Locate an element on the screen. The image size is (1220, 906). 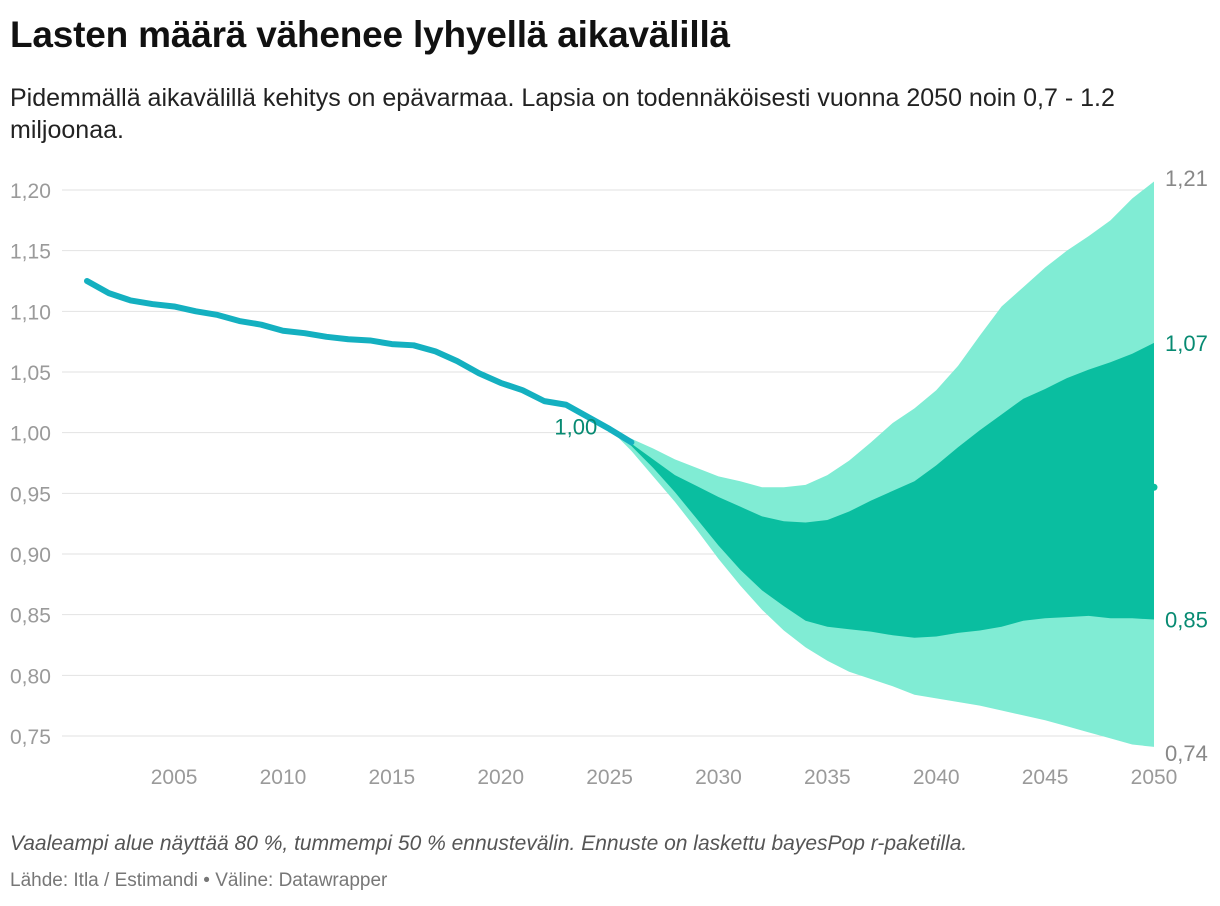
x-tick-label: 2035 is located at coordinates (827, 777).